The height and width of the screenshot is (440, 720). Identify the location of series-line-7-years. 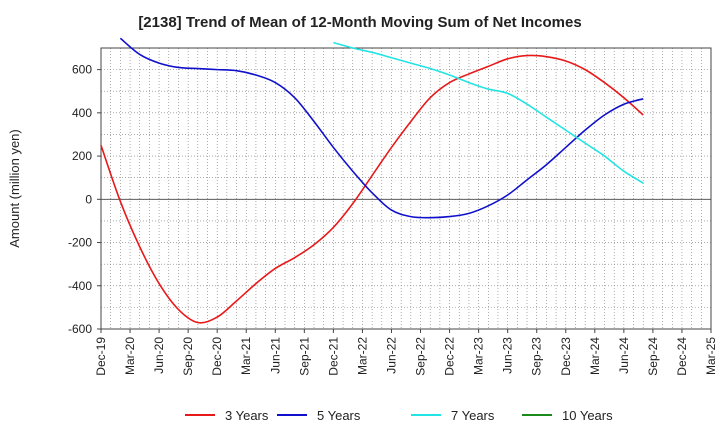
(488, 112).